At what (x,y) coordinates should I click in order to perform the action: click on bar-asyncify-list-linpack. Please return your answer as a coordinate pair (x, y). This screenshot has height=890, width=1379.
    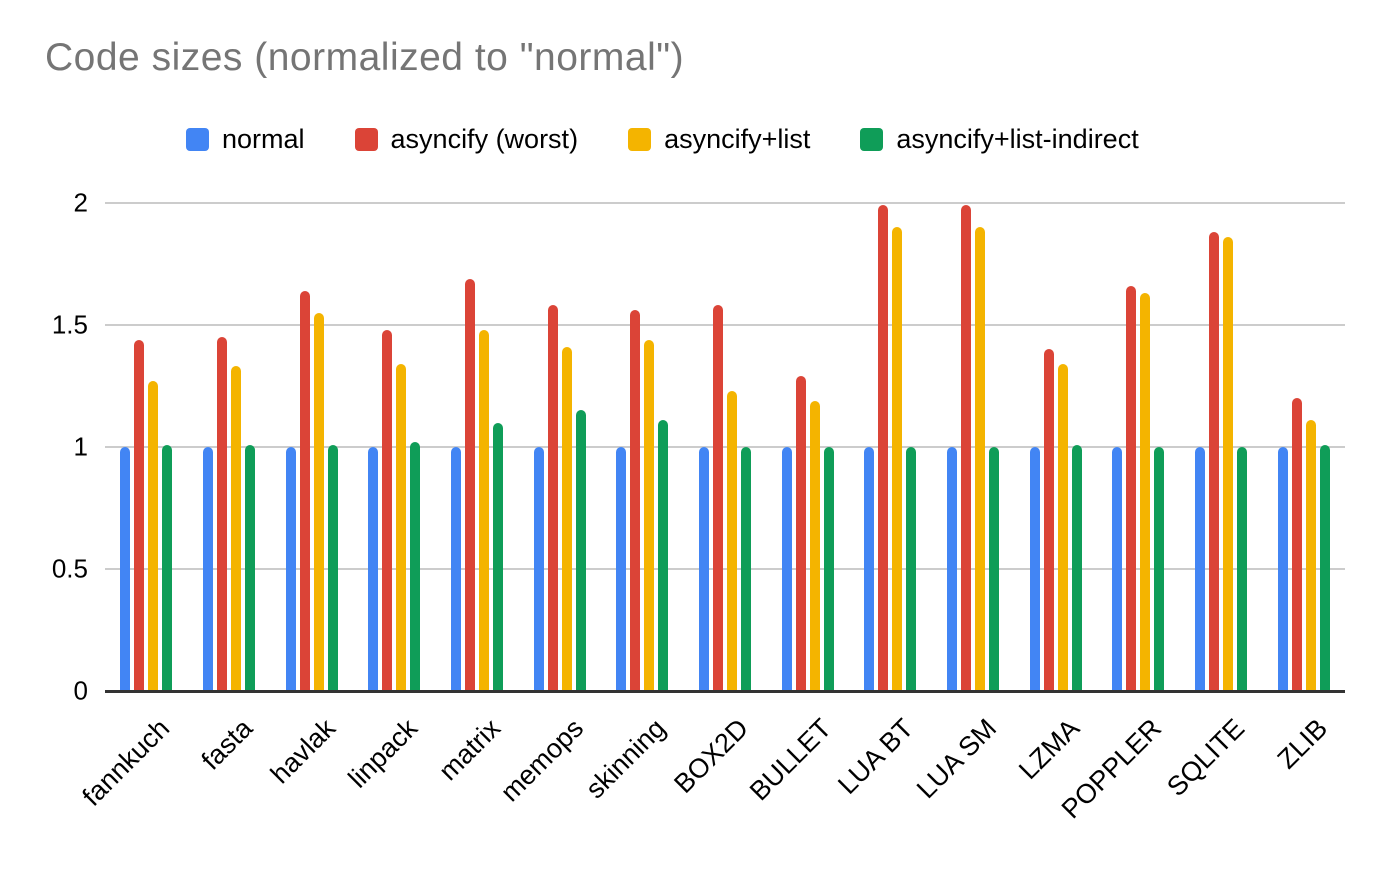
    Looking at the image, I should click on (401, 527).